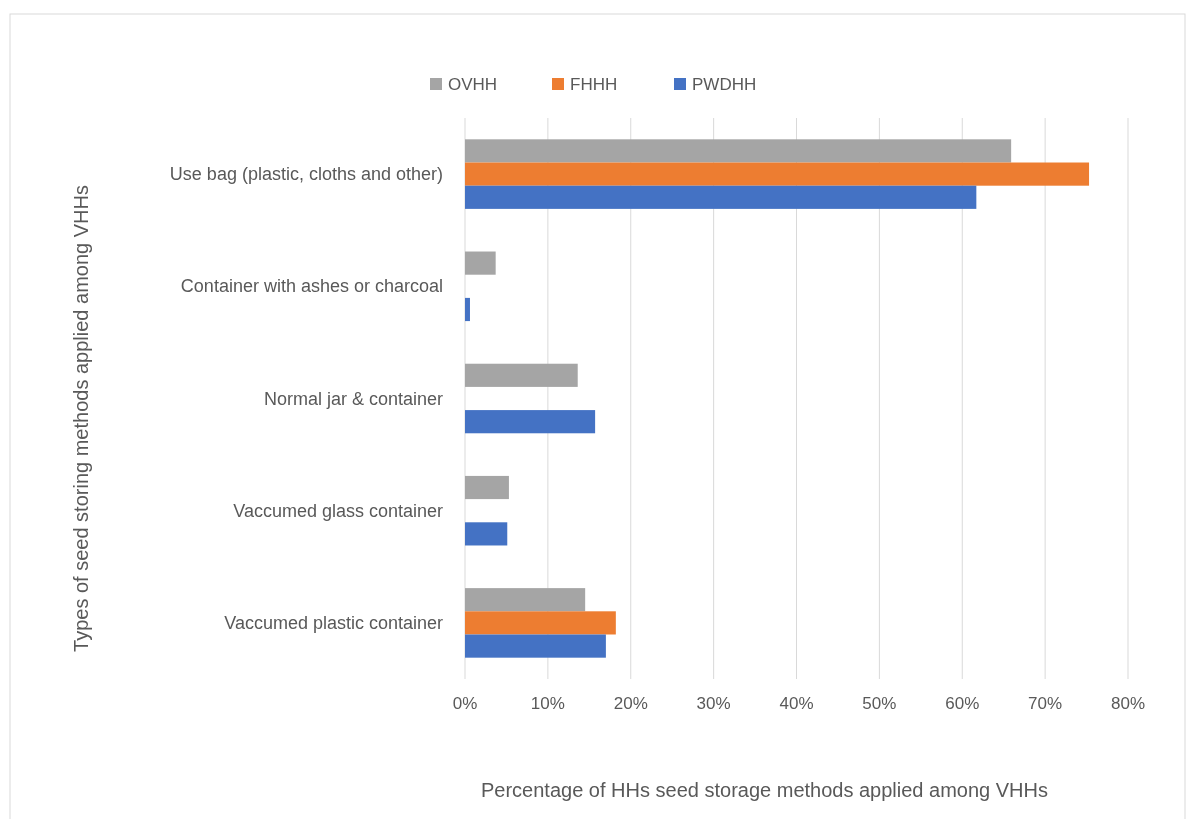 Image resolution: width=1187 pixels, height=819 pixels. Describe the element at coordinates (764, 790) in the screenshot. I see `x-axis-title: Percentage of HHs seed storage methods applied among VHHs` at that location.